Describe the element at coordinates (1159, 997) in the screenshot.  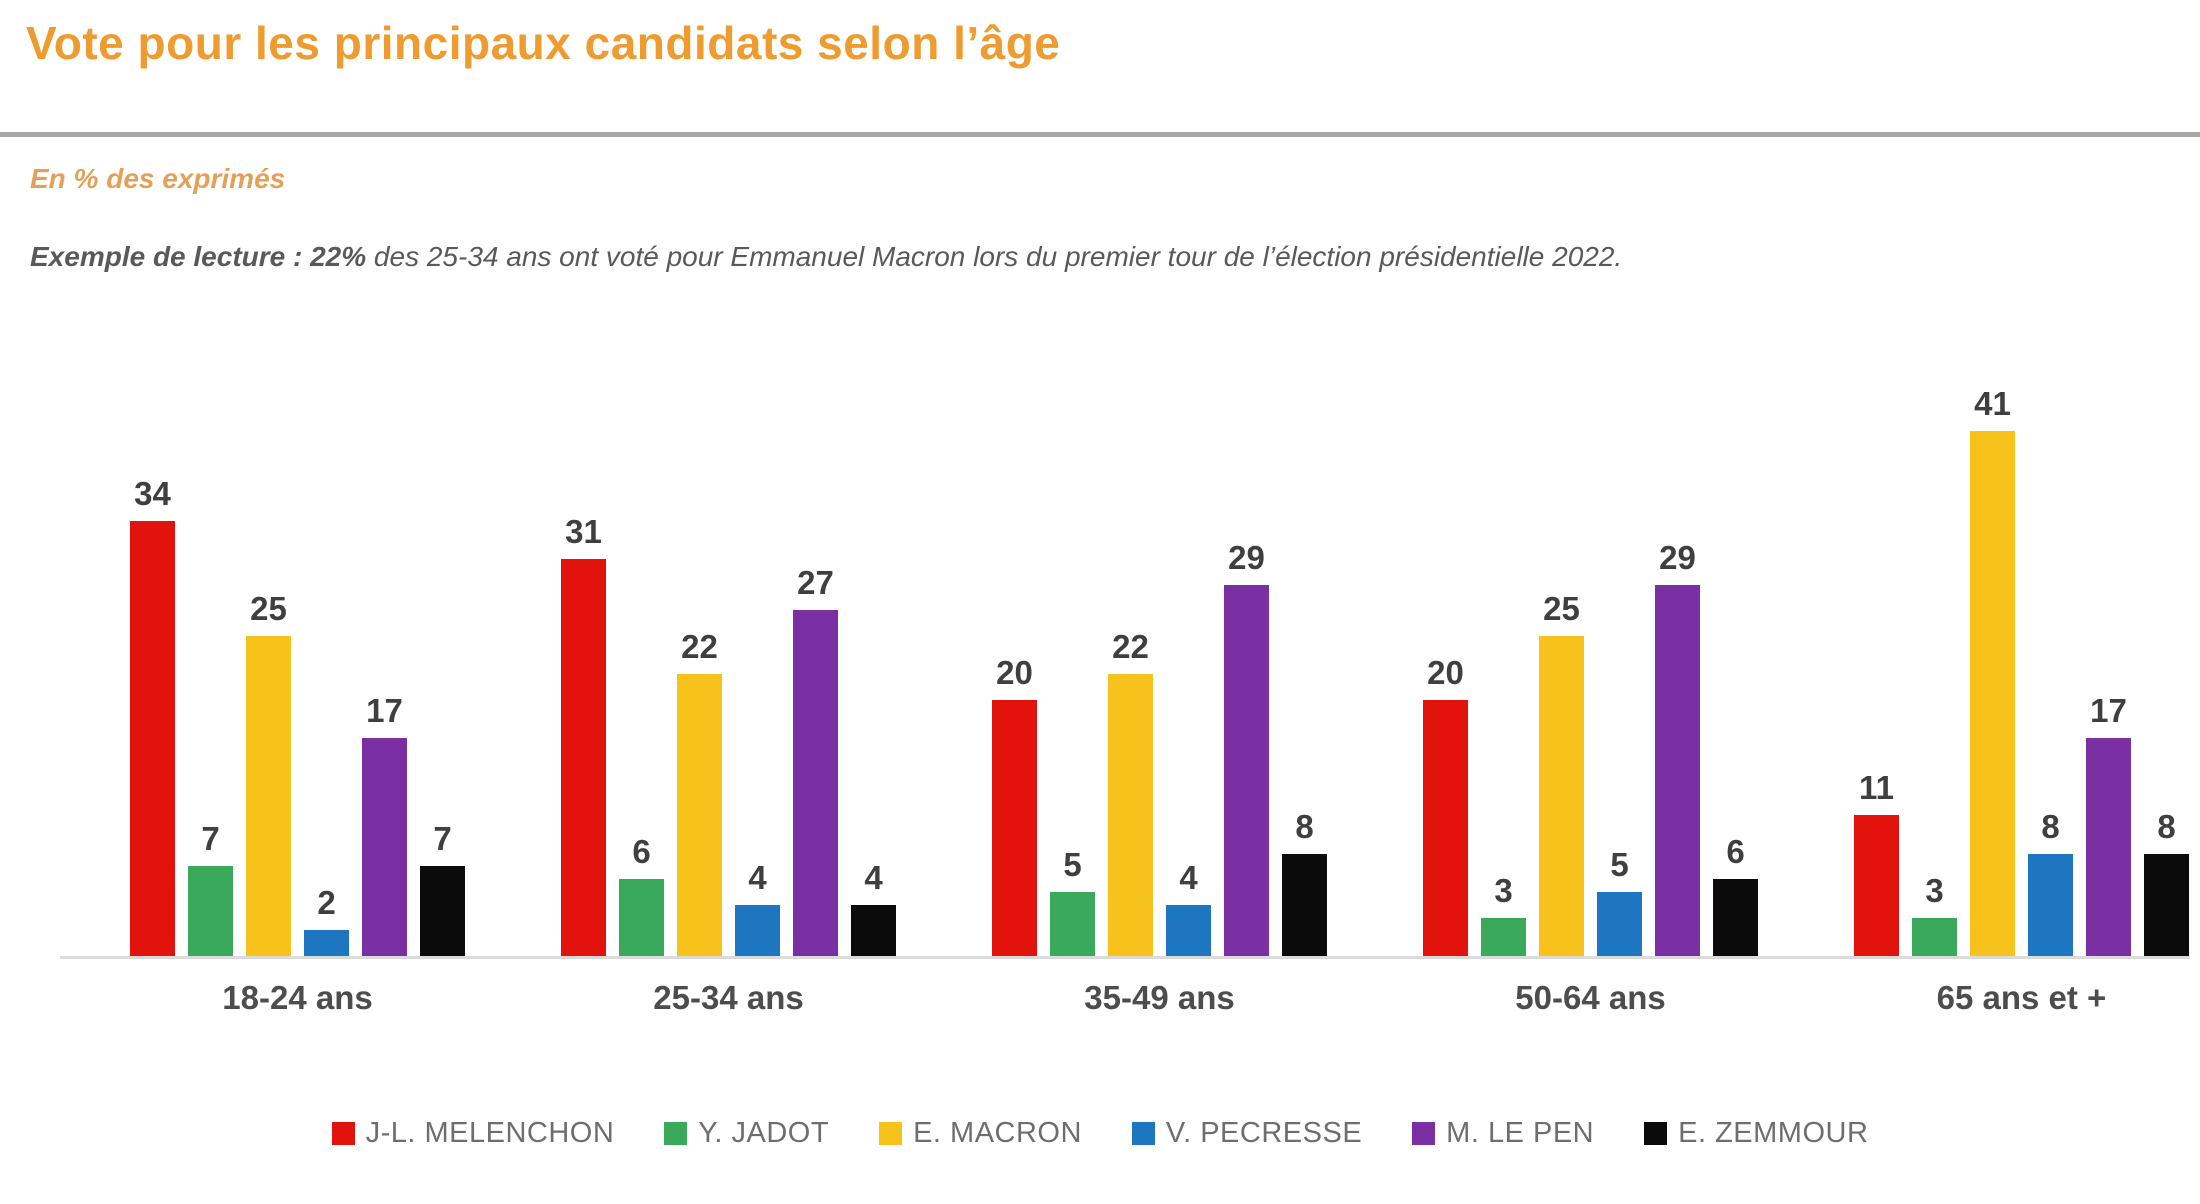
I see `category-label: 35-49 ans` at that location.